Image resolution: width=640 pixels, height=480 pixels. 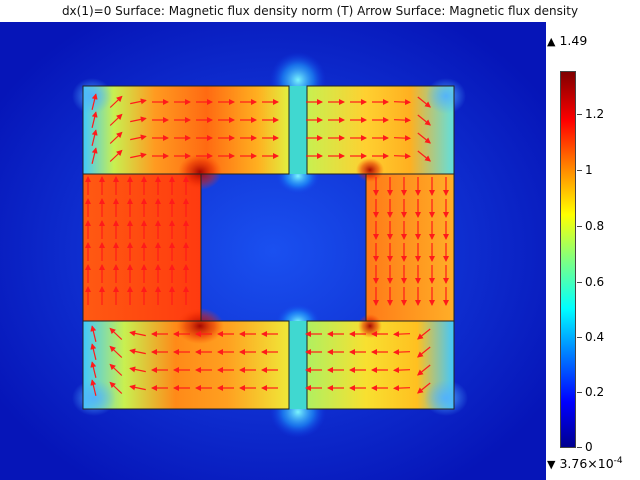 What do you see at coordinates (595, 226) in the screenshot?
I see `colorbar-tick-label: 0.8` at bounding box center [595, 226].